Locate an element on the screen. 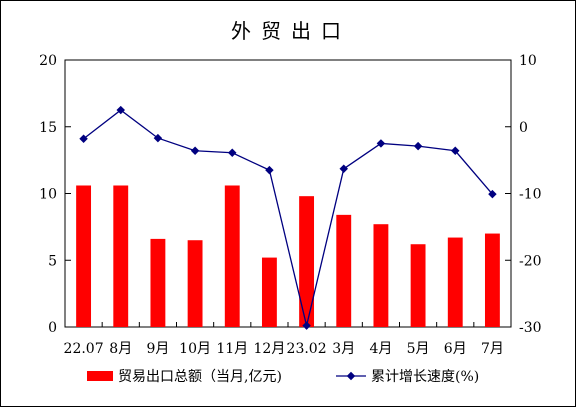  x-tick-label: 4月 is located at coordinates (380, 349).